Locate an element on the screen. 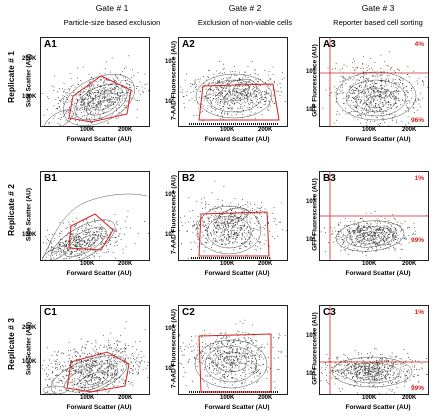 Image resolution: width=440 pixels, height=420 pixels. x-axis-label-c3: Forward Scatter (AU) is located at coordinates (378, 407).